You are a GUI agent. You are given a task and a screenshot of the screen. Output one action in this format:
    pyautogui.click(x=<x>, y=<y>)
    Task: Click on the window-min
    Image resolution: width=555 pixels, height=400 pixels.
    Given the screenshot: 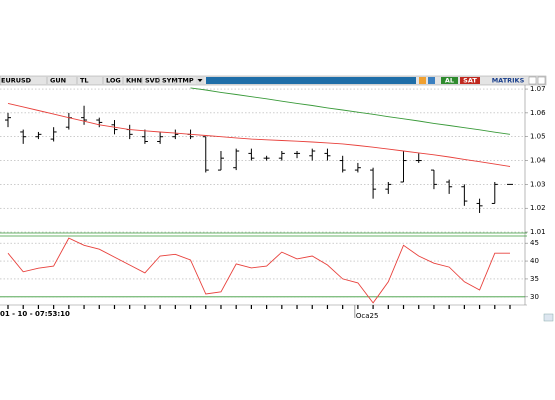 What is the action you would take?
    pyautogui.click(x=532, y=80)
    